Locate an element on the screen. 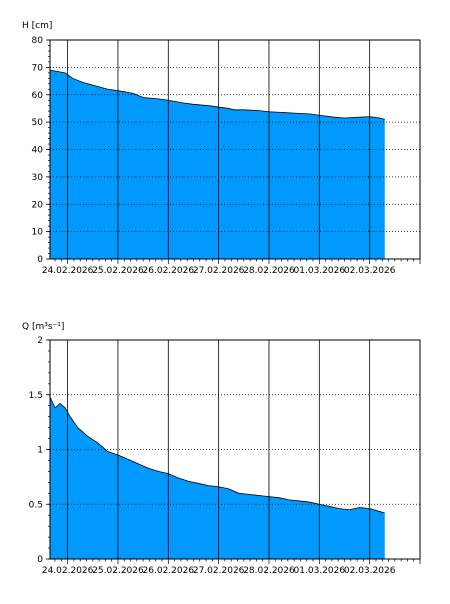 This screenshot has height=604, width=450. discharge-y-tick-label: 2 is located at coordinates (40, 341).